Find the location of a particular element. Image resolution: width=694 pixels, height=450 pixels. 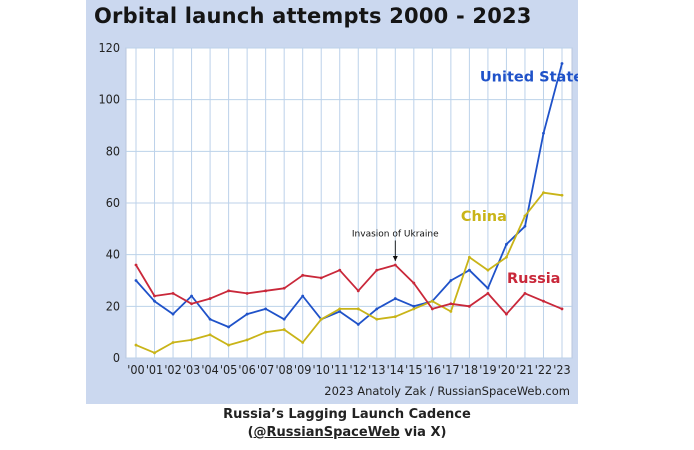

x-tick-label: '05 is located at coordinates (228, 369).